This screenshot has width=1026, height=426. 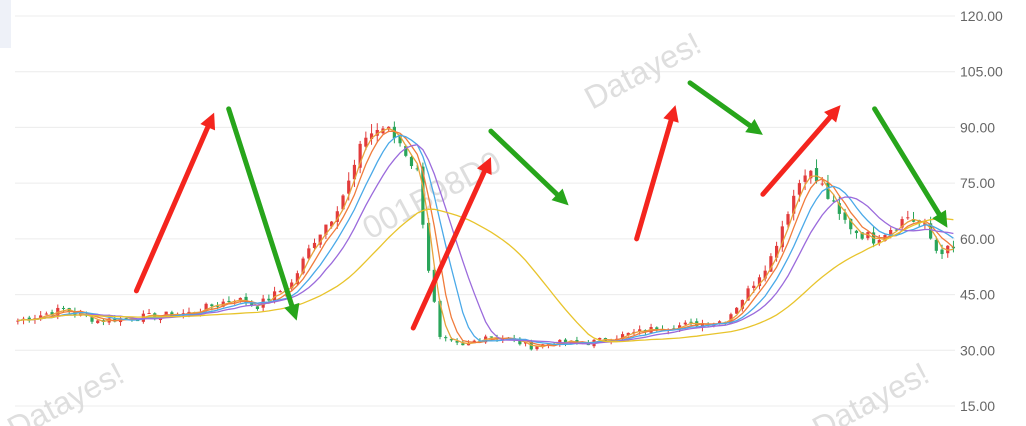 I want to click on y-tick-label-1: 105.00, so click(x=981, y=72).